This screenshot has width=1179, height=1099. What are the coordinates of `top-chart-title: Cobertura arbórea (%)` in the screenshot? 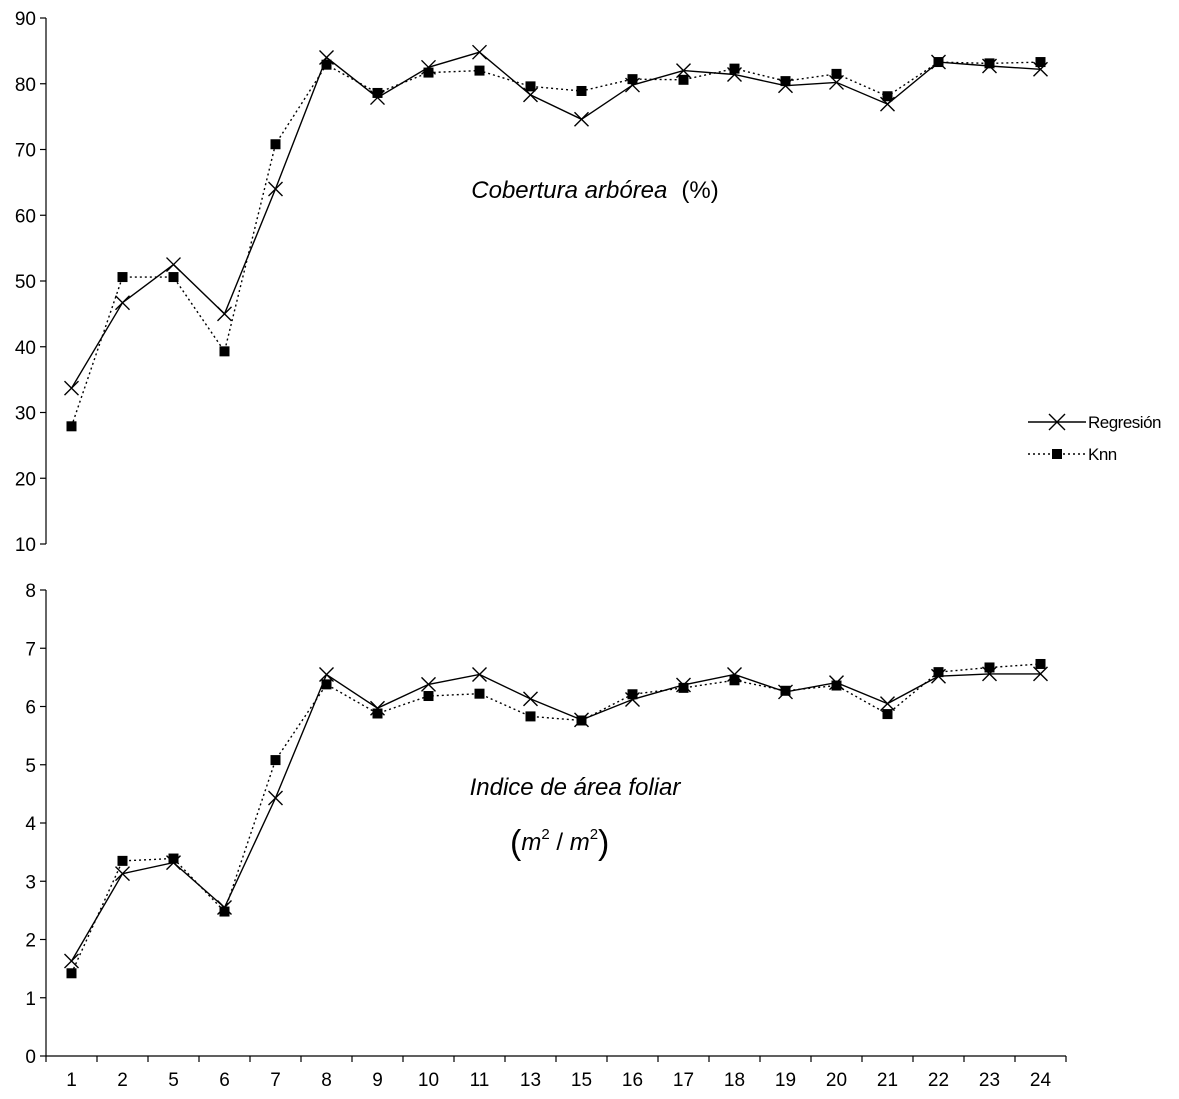 It's located at (594, 190).